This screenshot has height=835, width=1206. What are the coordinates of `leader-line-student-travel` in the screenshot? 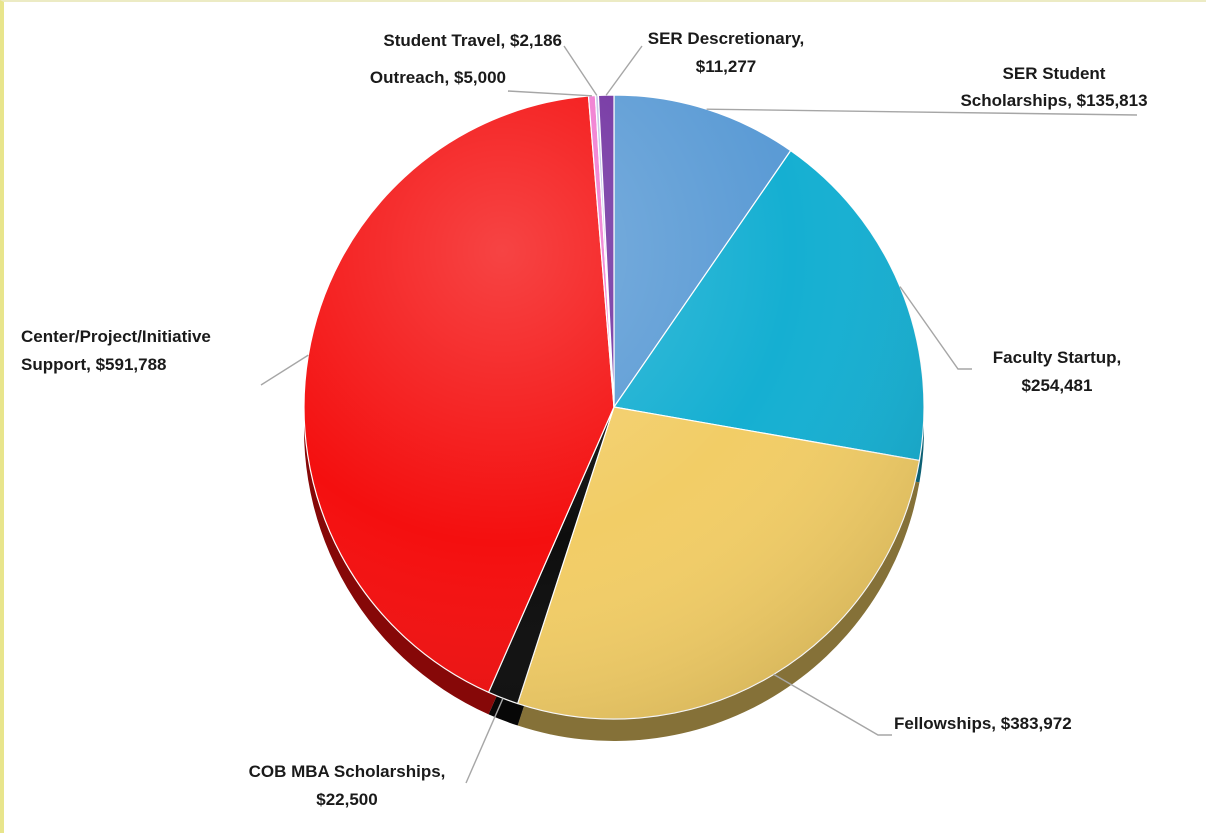 It's located at (580, 70).